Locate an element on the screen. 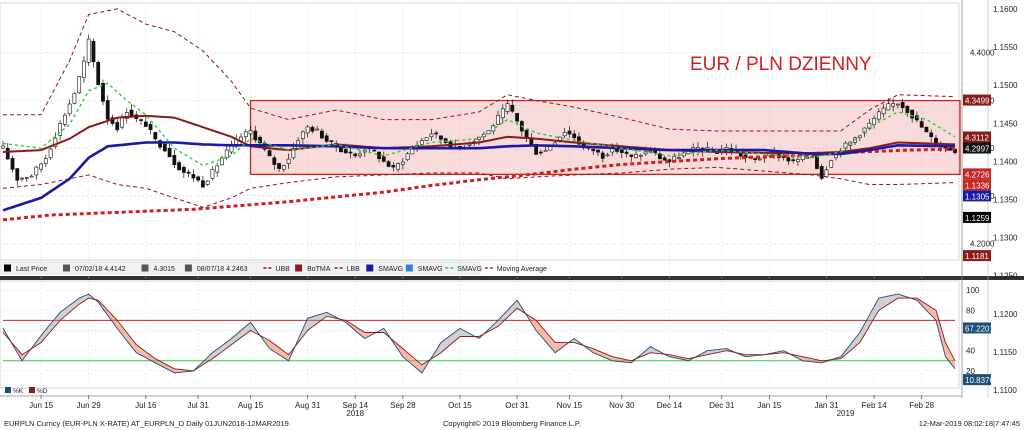 The width and height of the screenshot is (1024, 430). osc-value-tag: 10.8376 is located at coordinates (979, 380).